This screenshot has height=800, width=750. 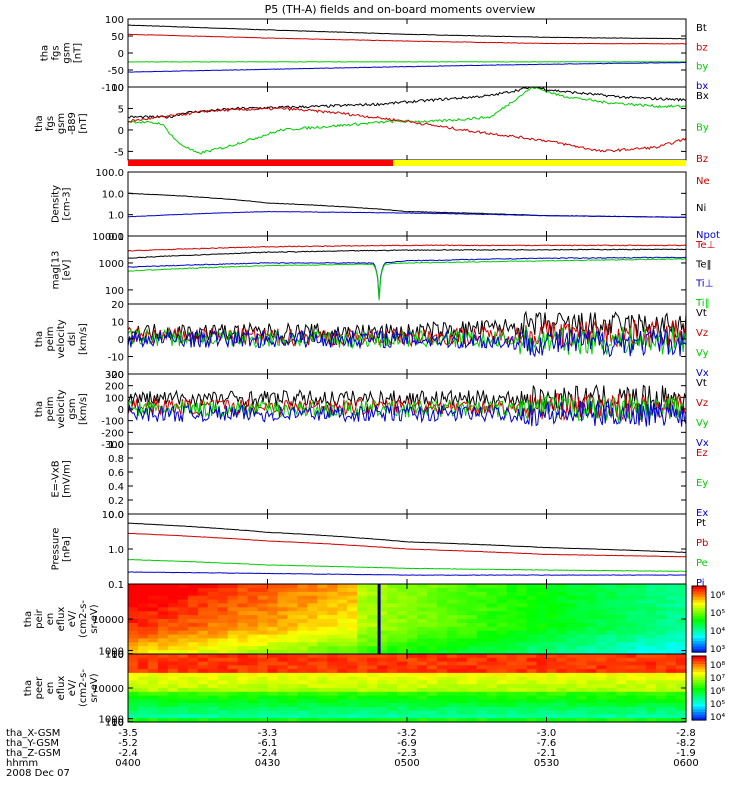 What do you see at coordinates (56, 478) in the screenshot?
I see `y-axis-label-line: E=-VxB` at bounding box center [56, 478].